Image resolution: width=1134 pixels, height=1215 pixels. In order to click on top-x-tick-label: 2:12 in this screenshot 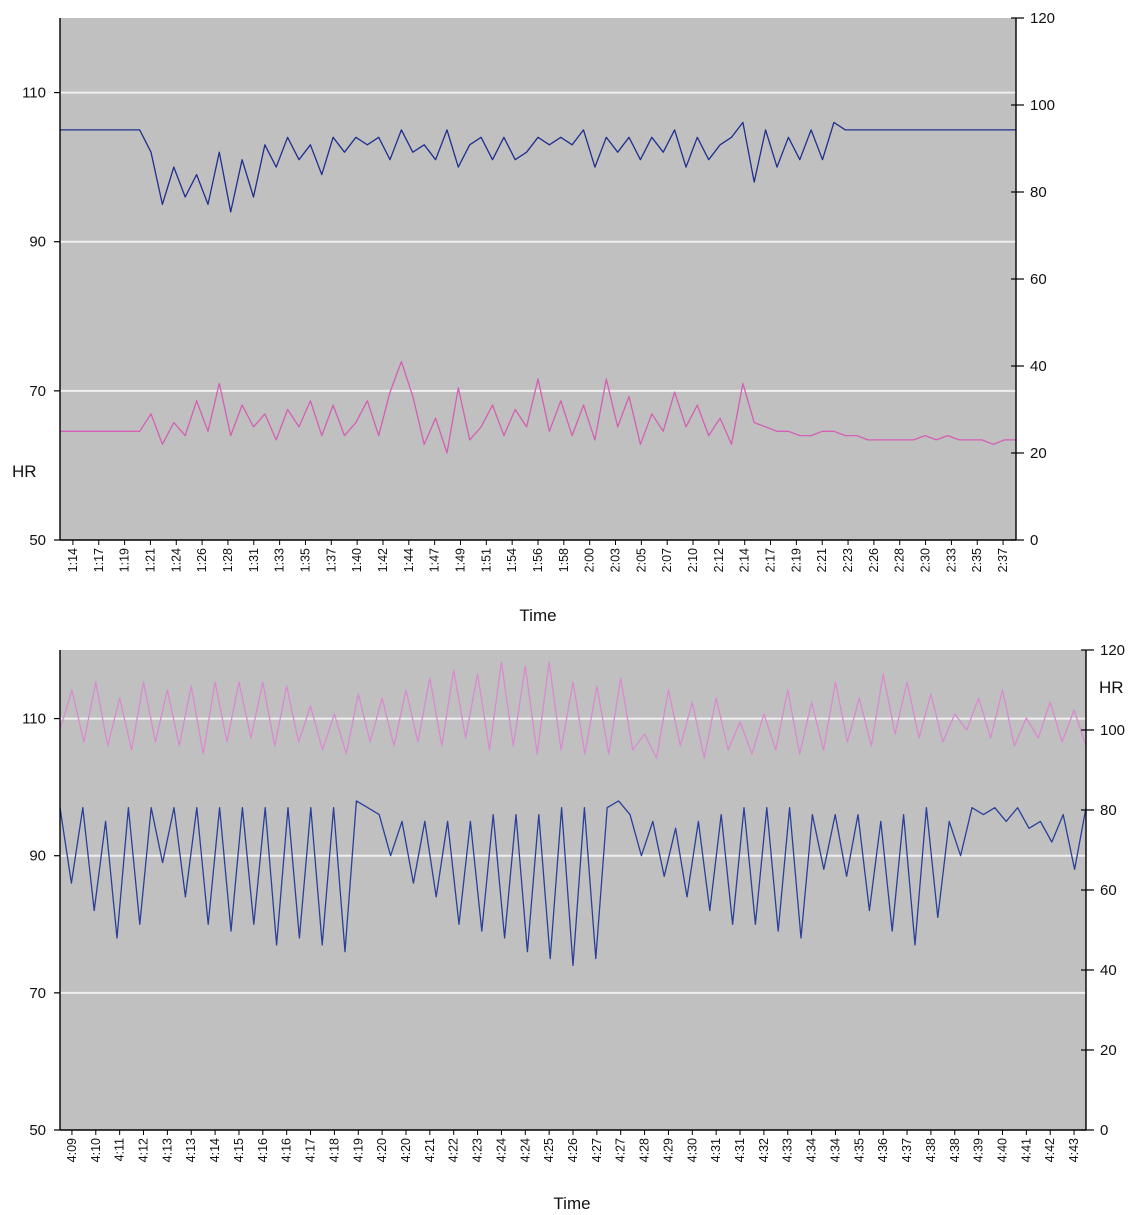, I will do `click(719, 560)`.